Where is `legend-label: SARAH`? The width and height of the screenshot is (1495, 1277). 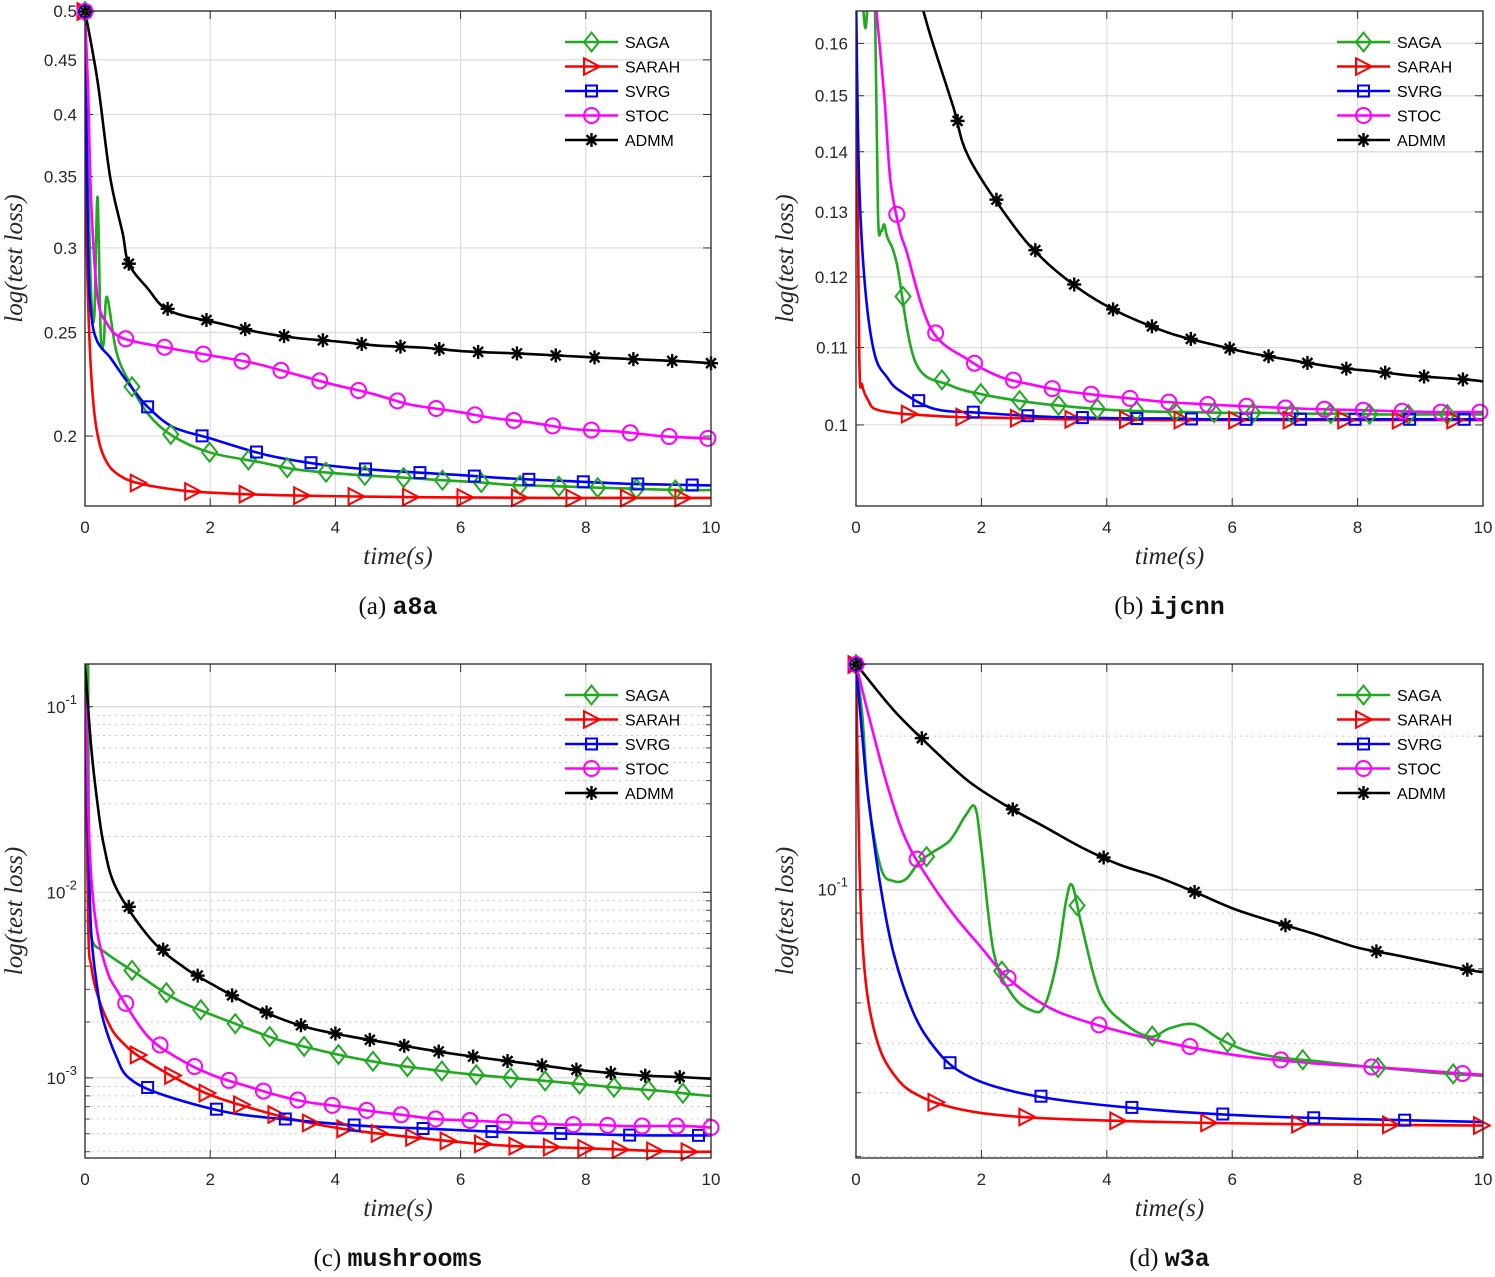
legend-label: SARAH is located at coordinates (1424, 68).